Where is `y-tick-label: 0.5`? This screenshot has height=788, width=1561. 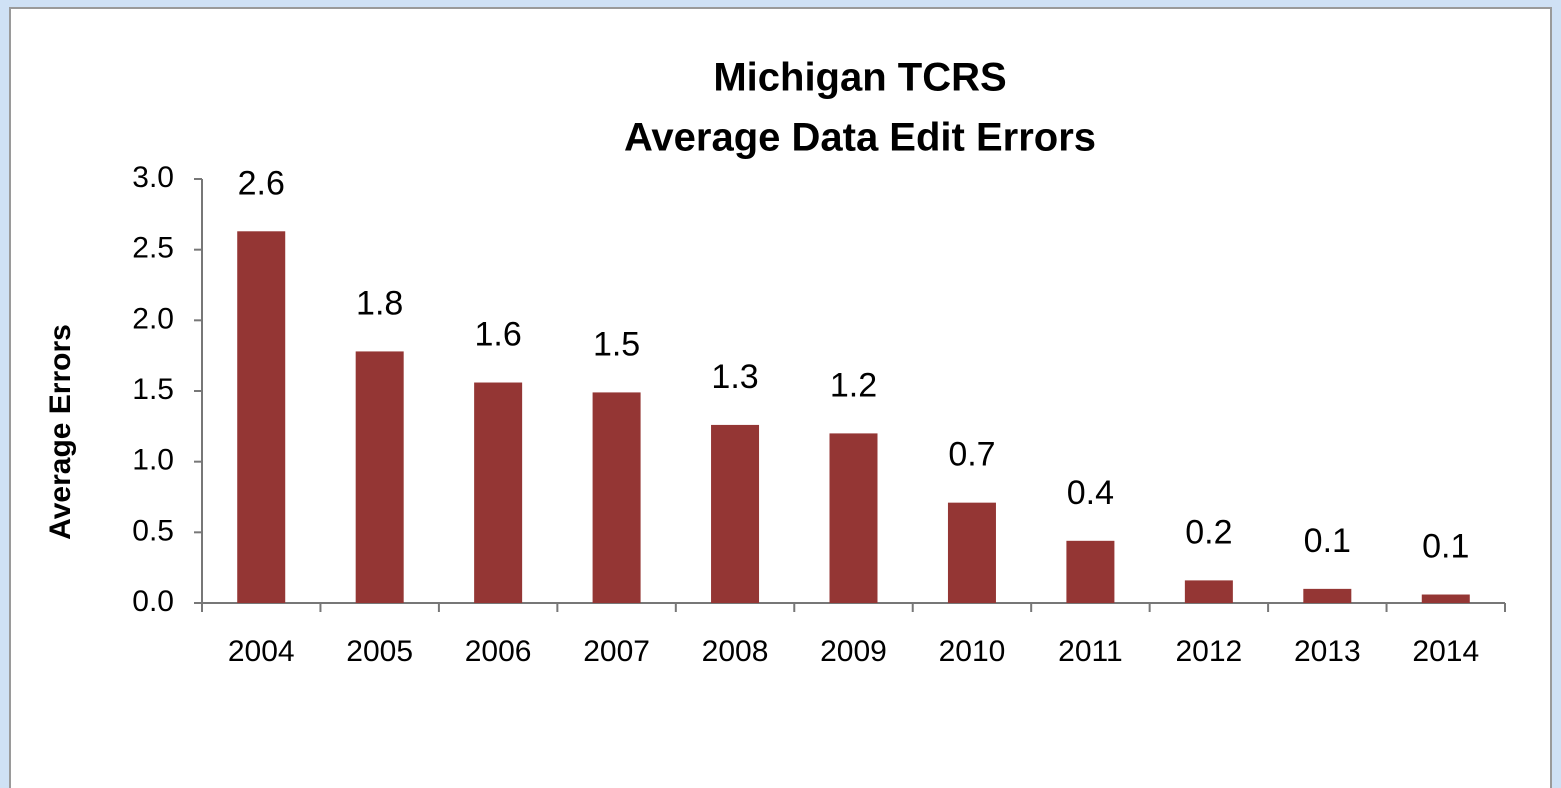
y-tick-label: 0.5 is located at coordinates (153, 530).